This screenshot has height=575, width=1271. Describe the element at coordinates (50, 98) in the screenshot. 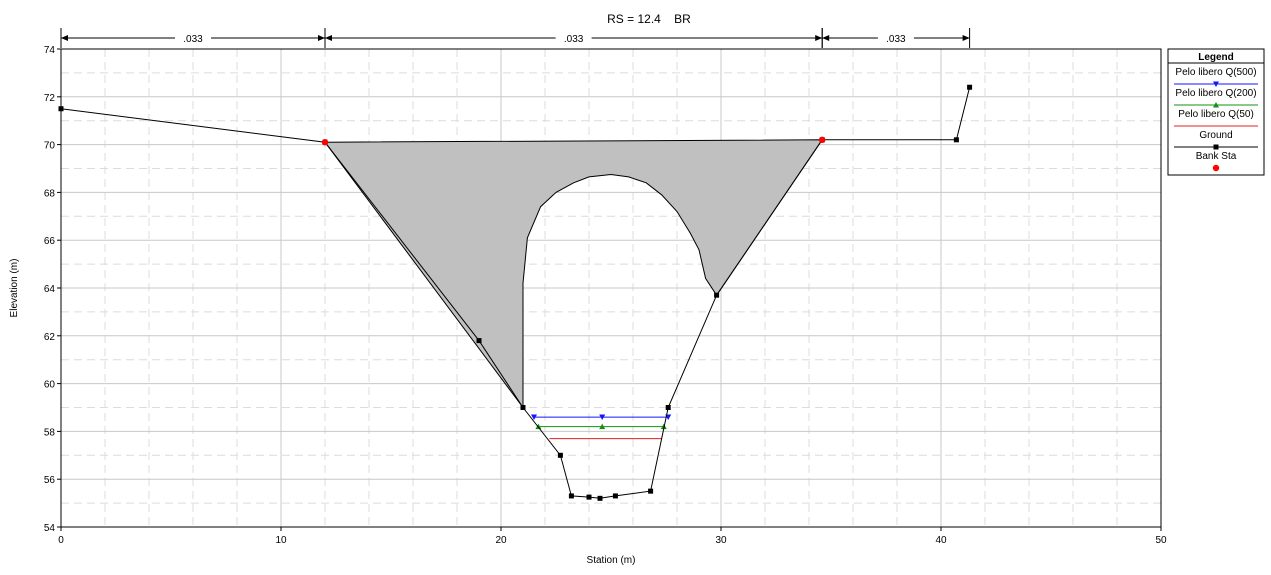

I see `y-tick-label: 72` at that location.